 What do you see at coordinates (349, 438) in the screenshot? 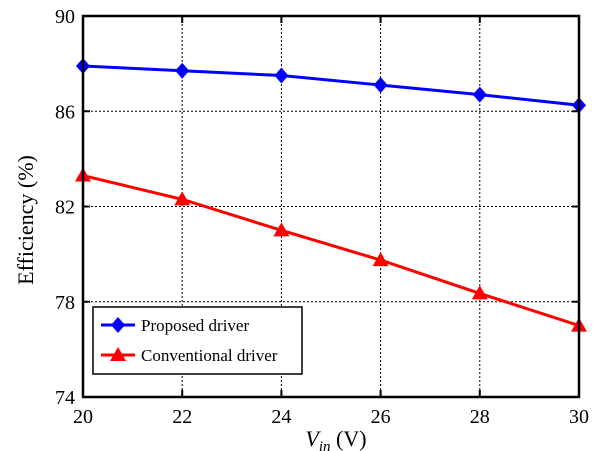
I see `x-axis-title-unit: (V)` at bounding box center [349, 438].